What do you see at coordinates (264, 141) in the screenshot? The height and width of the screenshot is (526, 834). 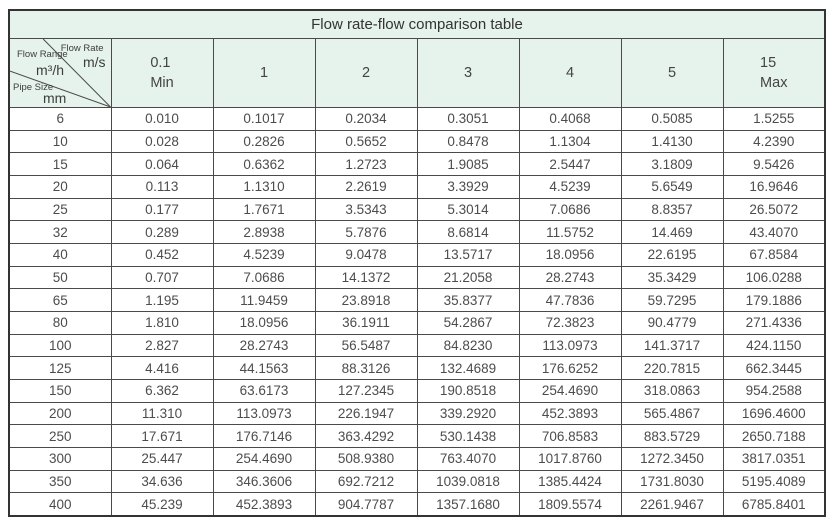 I see `flow-value-cell: 0.2826` at bounding box center [264, 141].